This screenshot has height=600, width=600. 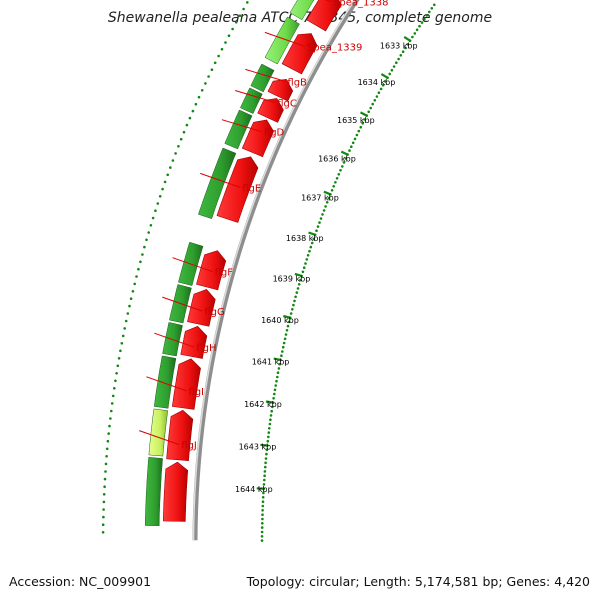 What do you see at coordinates (251, 188) in the screenshot?
I see `gene-label: flgE` at bounding box center [251, 188].